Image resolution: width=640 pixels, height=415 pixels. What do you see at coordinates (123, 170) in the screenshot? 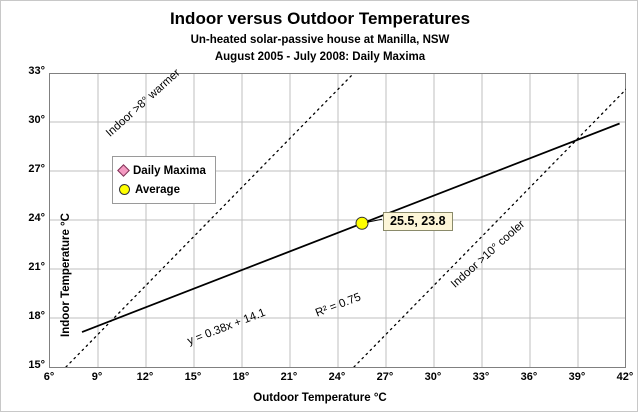
I see `daily-maxima-marker-icon` at bounding box center [123, 170].